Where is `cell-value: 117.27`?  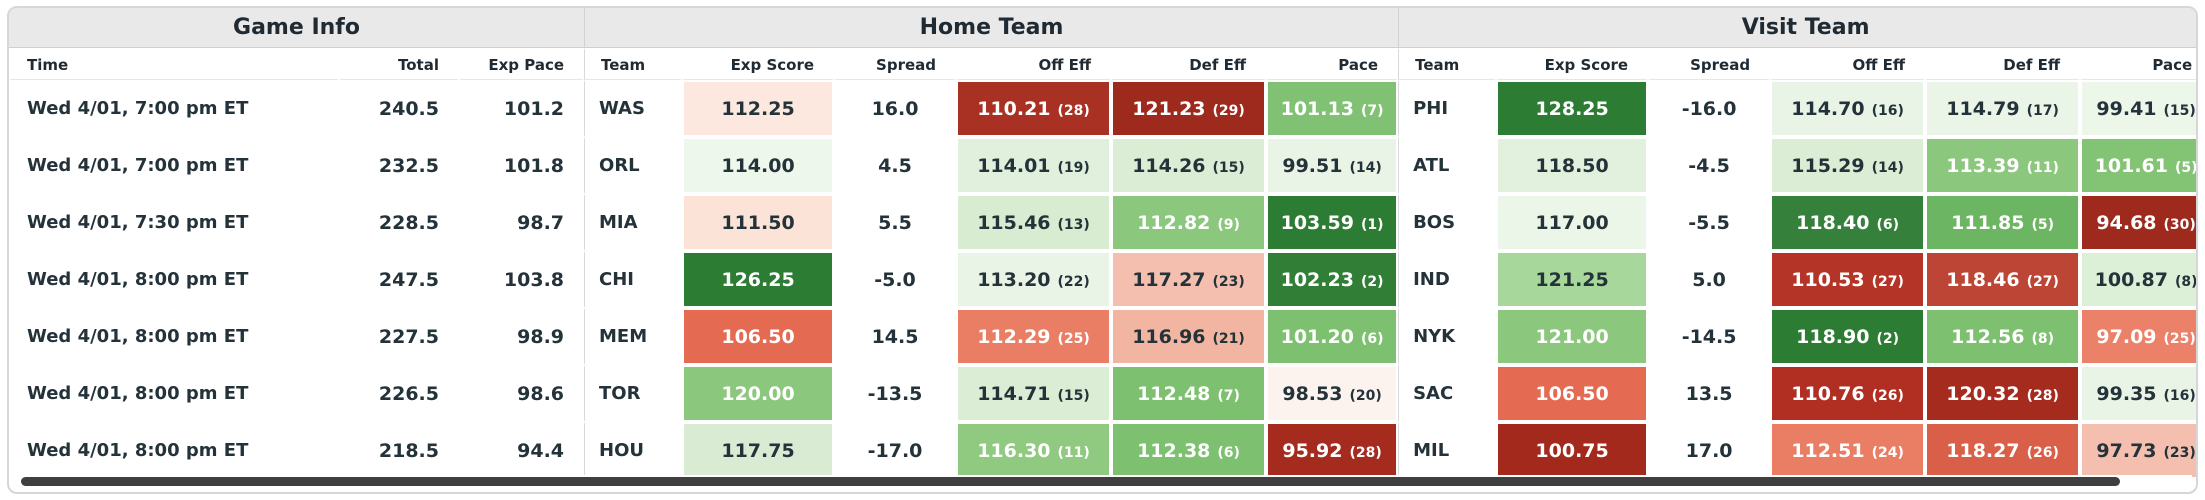 cell-value: 117.27 is located at coordinates (1169, 279).